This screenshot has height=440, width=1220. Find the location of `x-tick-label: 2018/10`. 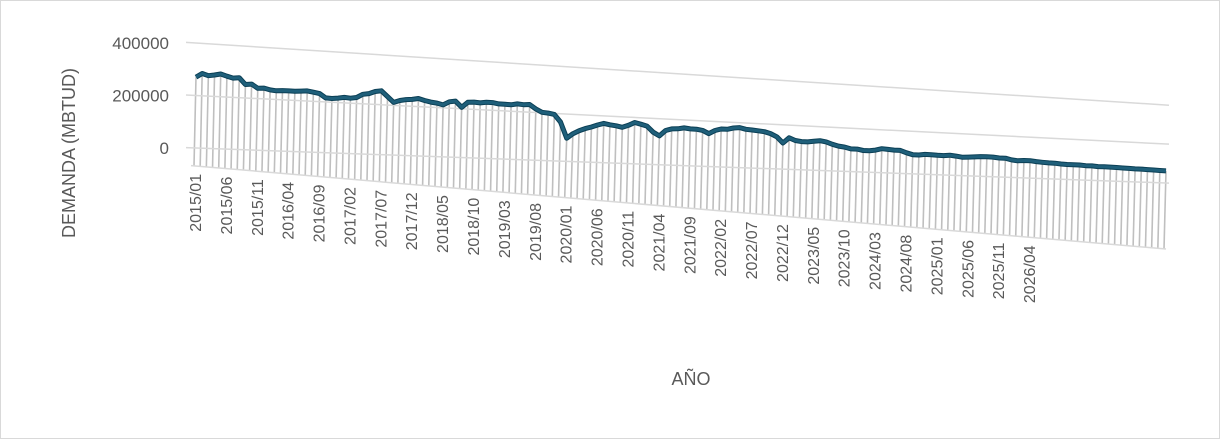

x-tick-label: 2018/10 is located at coordinates (474, 227).